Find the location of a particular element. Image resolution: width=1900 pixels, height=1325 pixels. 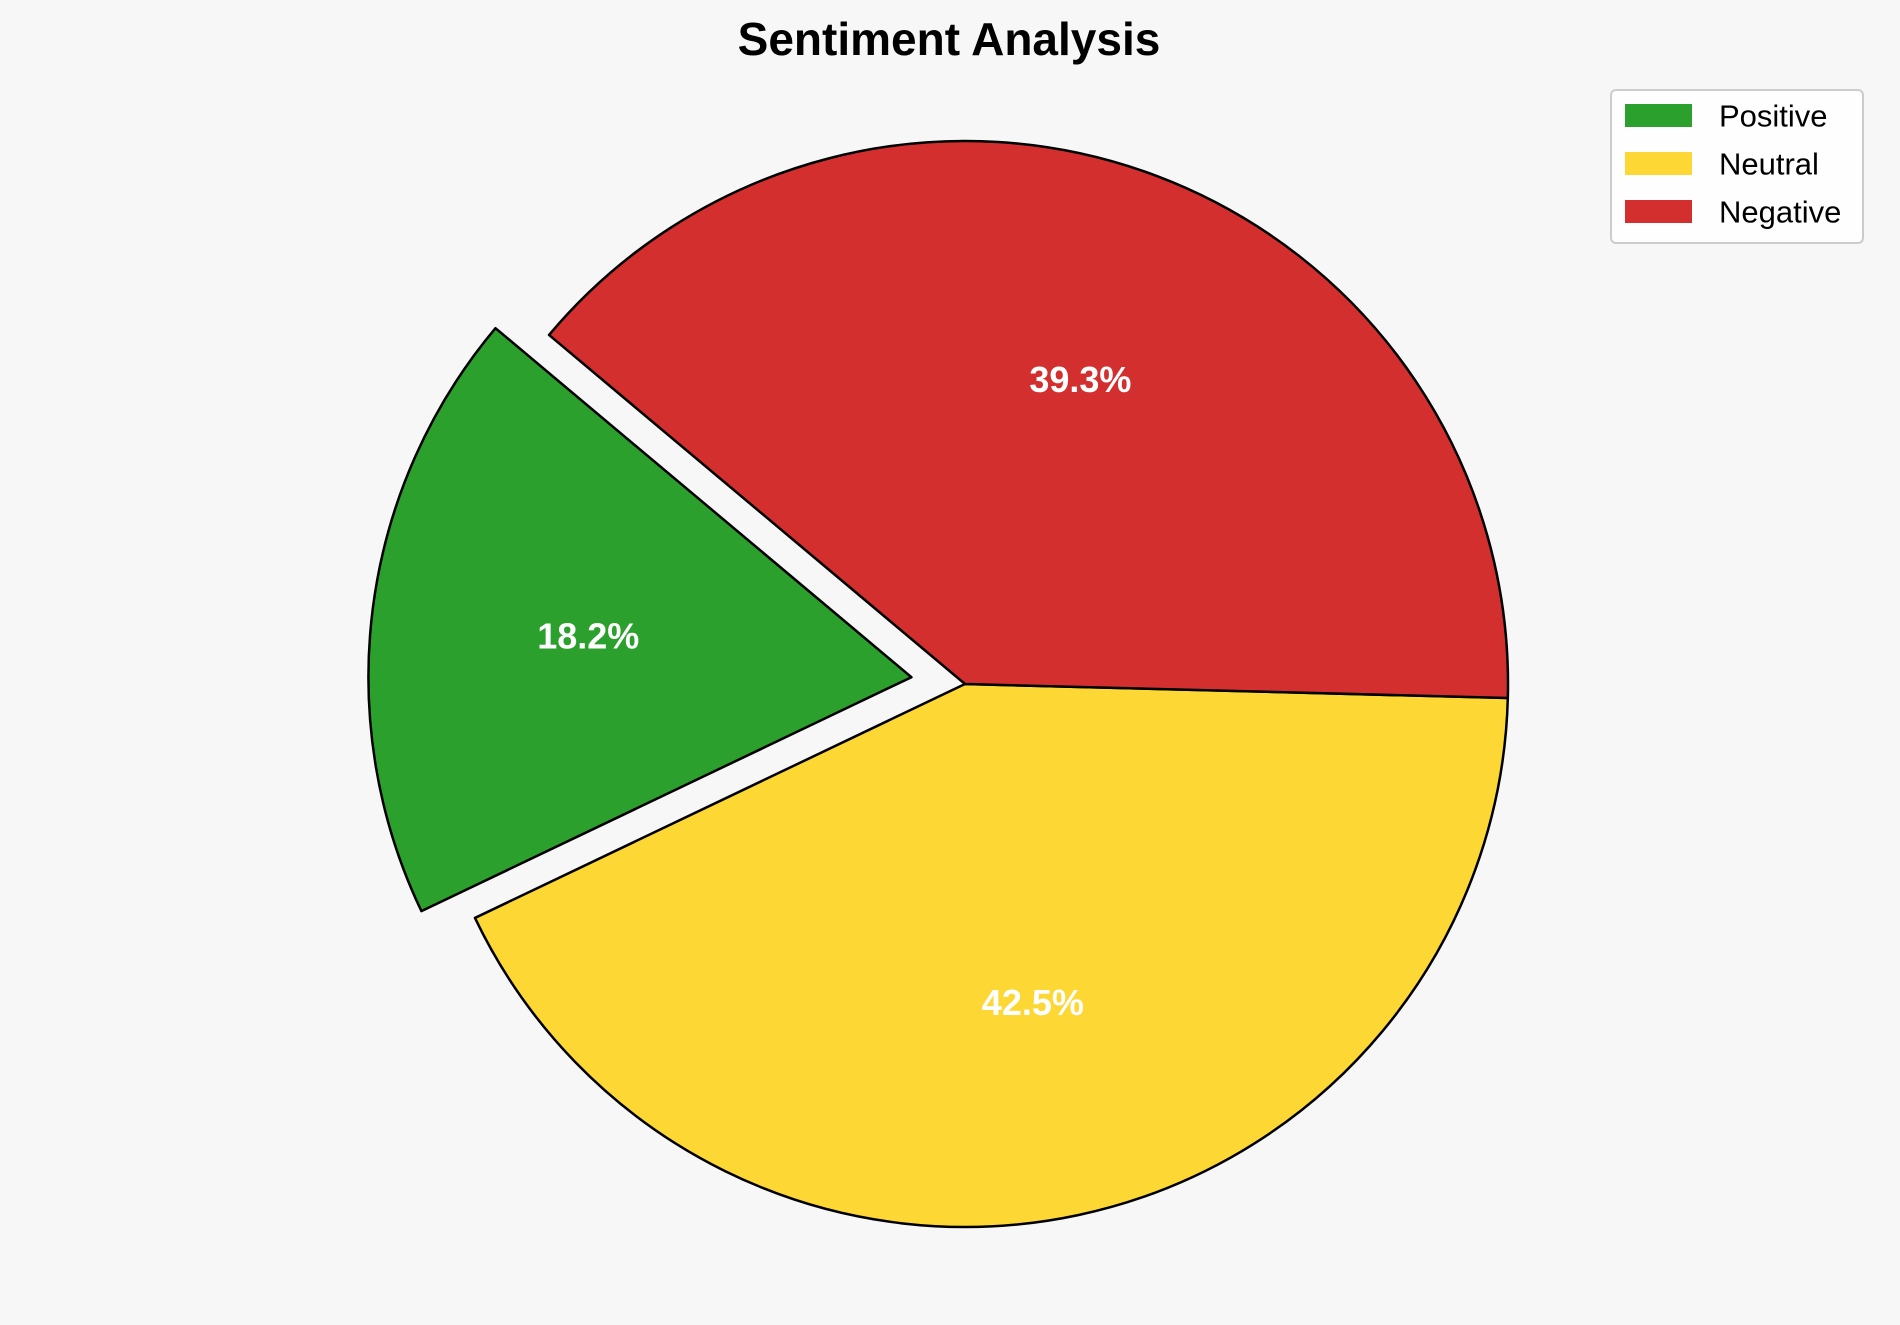

legend-label-negative: Negative is located at coordinates (1780, 212).